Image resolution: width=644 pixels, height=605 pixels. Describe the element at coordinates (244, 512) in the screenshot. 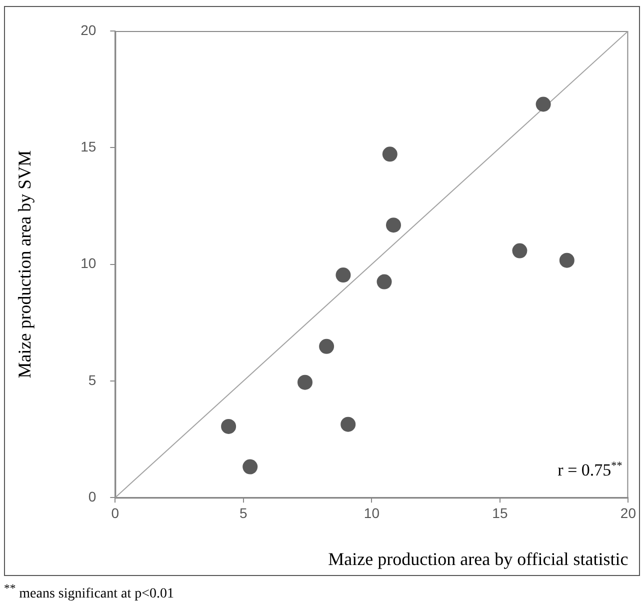

I see `x-tick-label: 5` at that location.